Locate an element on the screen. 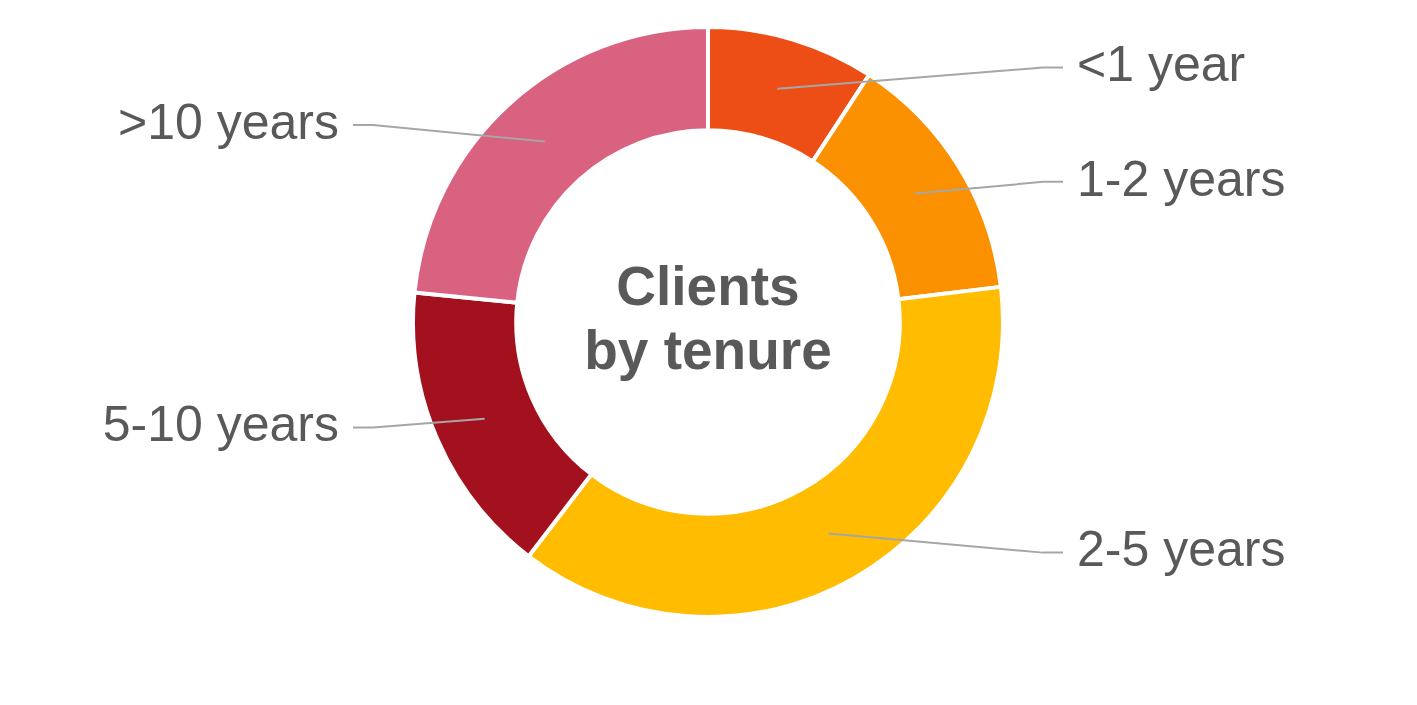 The width and height of the screenshot is (1417, 705). slice-label: <1 year is located at coordinates (1161, 64).